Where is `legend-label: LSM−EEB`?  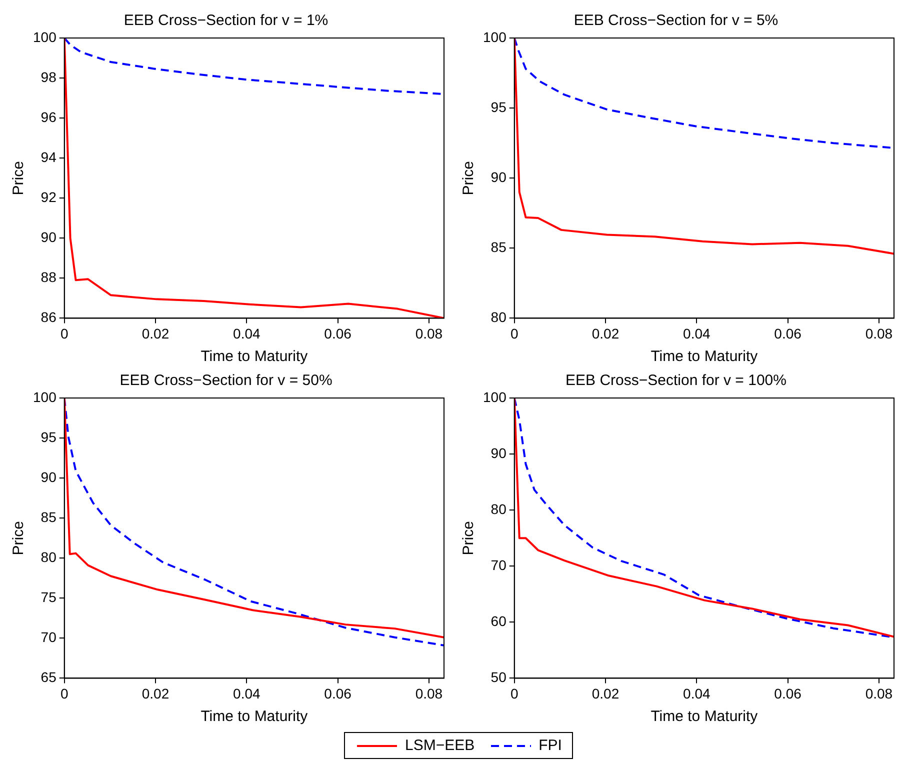 legend-label: LSM−EEB is located at coordinates (440, 745).